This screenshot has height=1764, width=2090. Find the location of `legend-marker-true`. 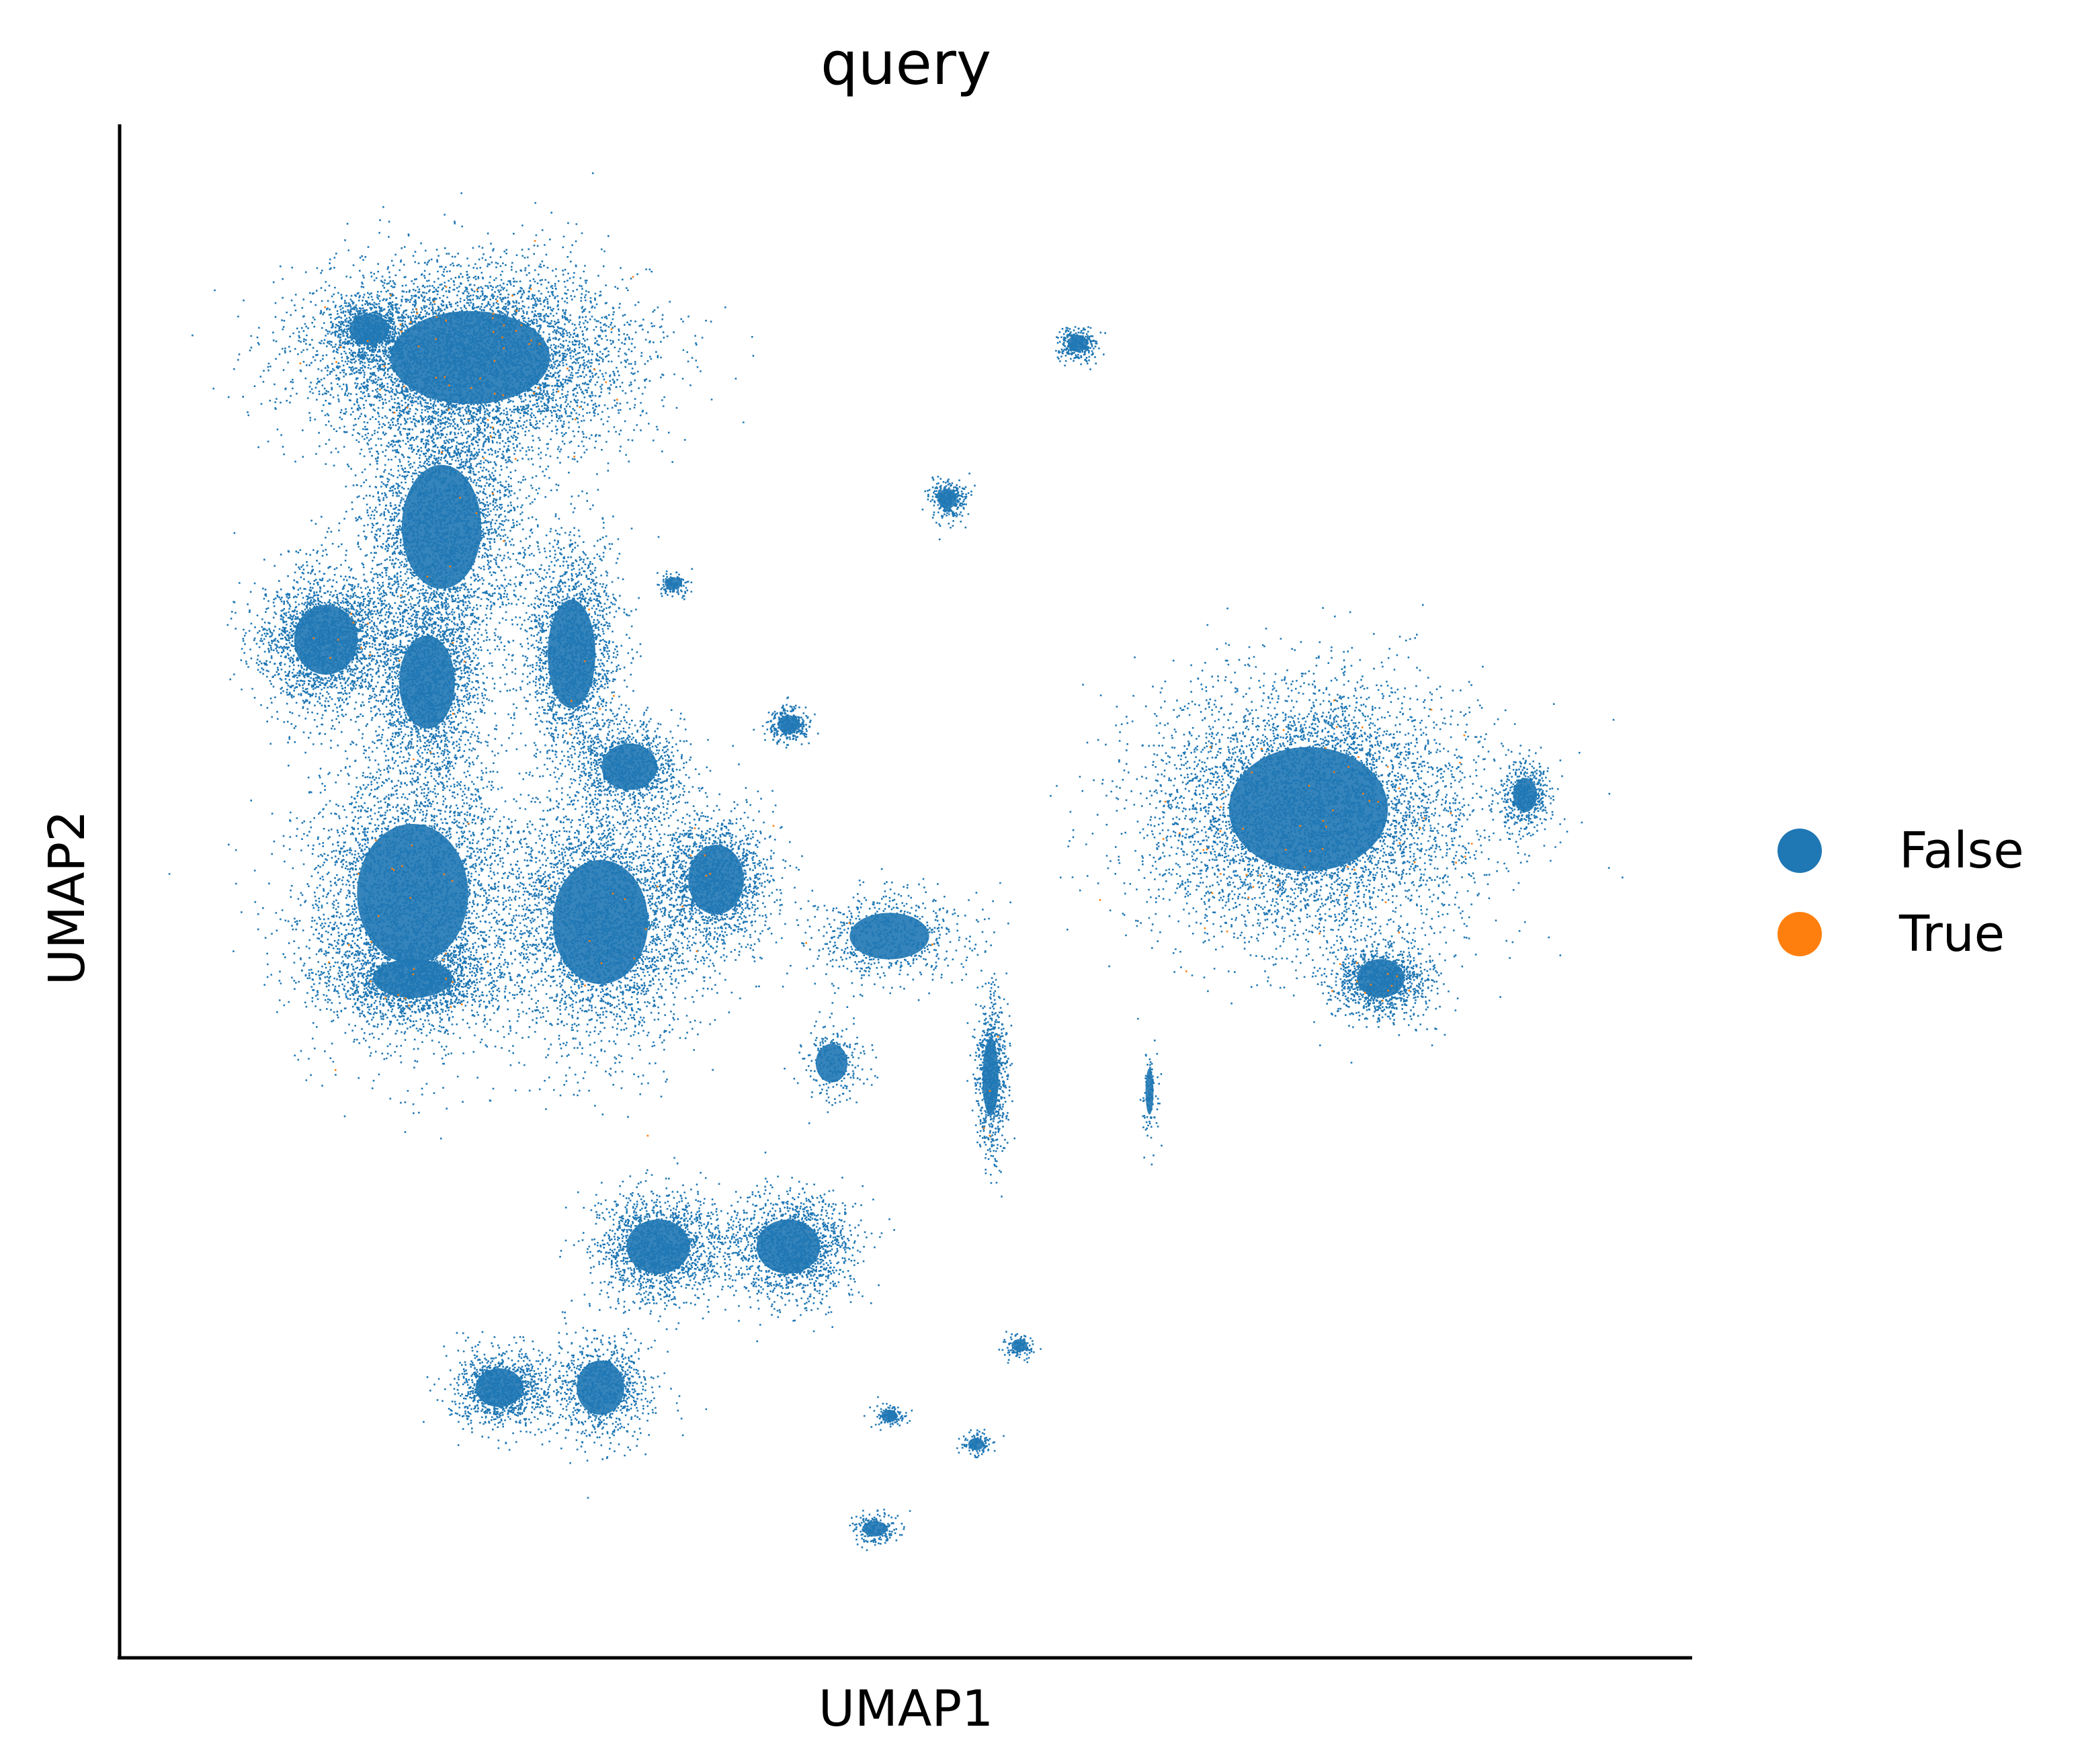

legend-marker-true is located at coordinates (1800, 934).